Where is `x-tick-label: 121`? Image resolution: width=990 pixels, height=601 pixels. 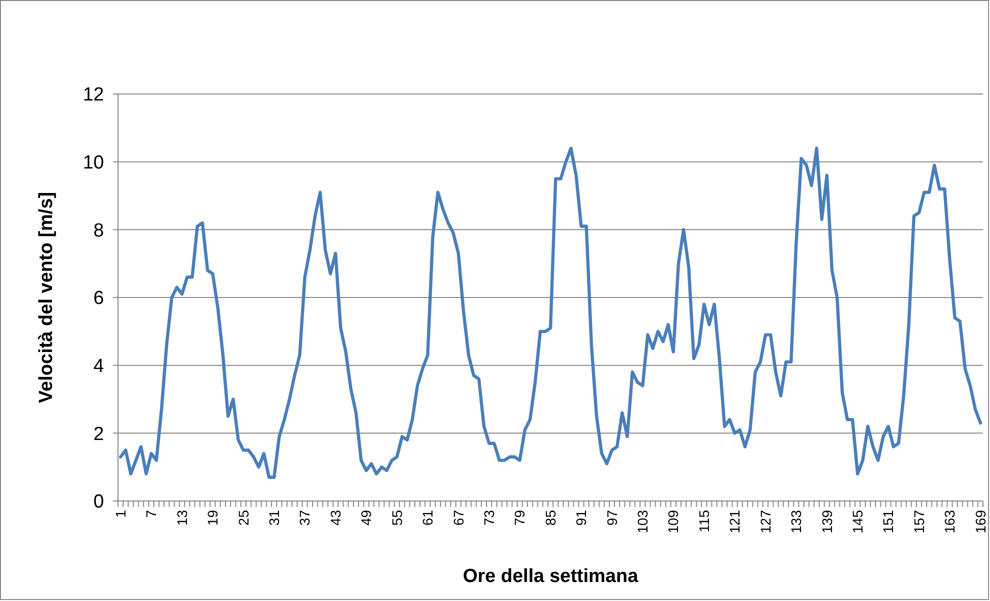
x-tick-label: 121 is located at coordinates (734, 522).